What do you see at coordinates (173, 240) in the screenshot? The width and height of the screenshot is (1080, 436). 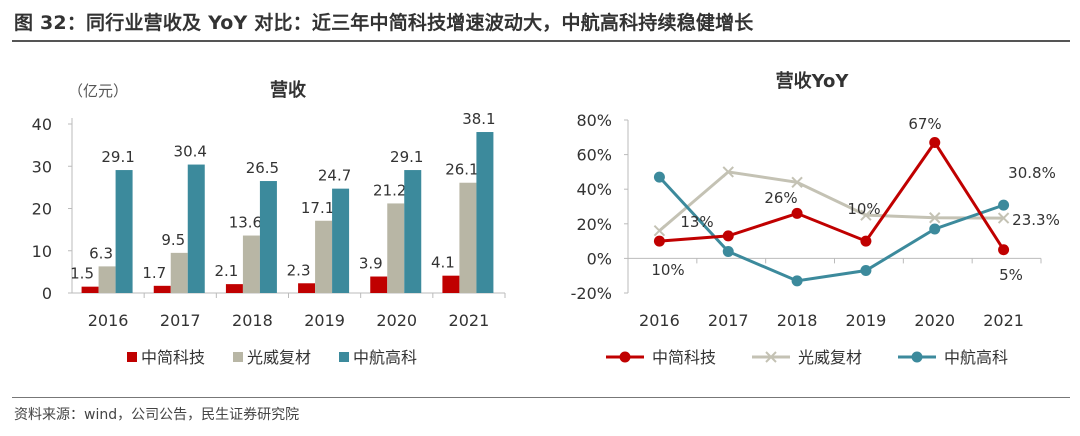 I see `bar-data-label: 9.5` at bounding box center [173, 240].